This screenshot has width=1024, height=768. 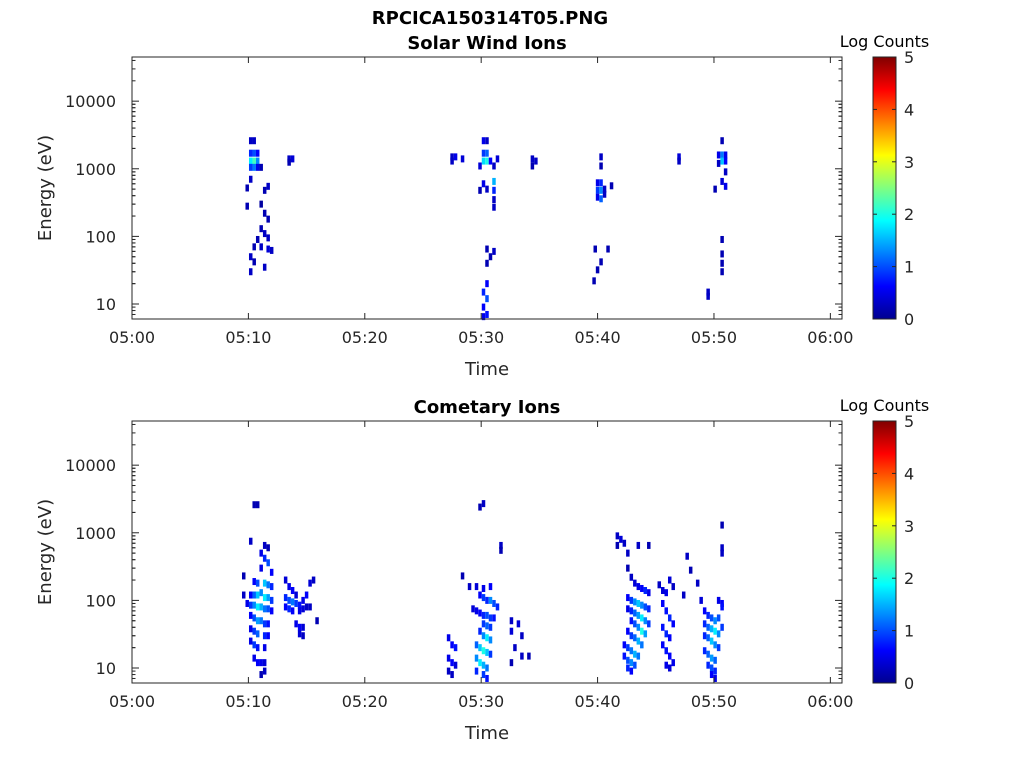 What do you see at coordinates (486, 733) in the screenshot?
I see `x-axis-label: Time` at bounding box center [486, 733].